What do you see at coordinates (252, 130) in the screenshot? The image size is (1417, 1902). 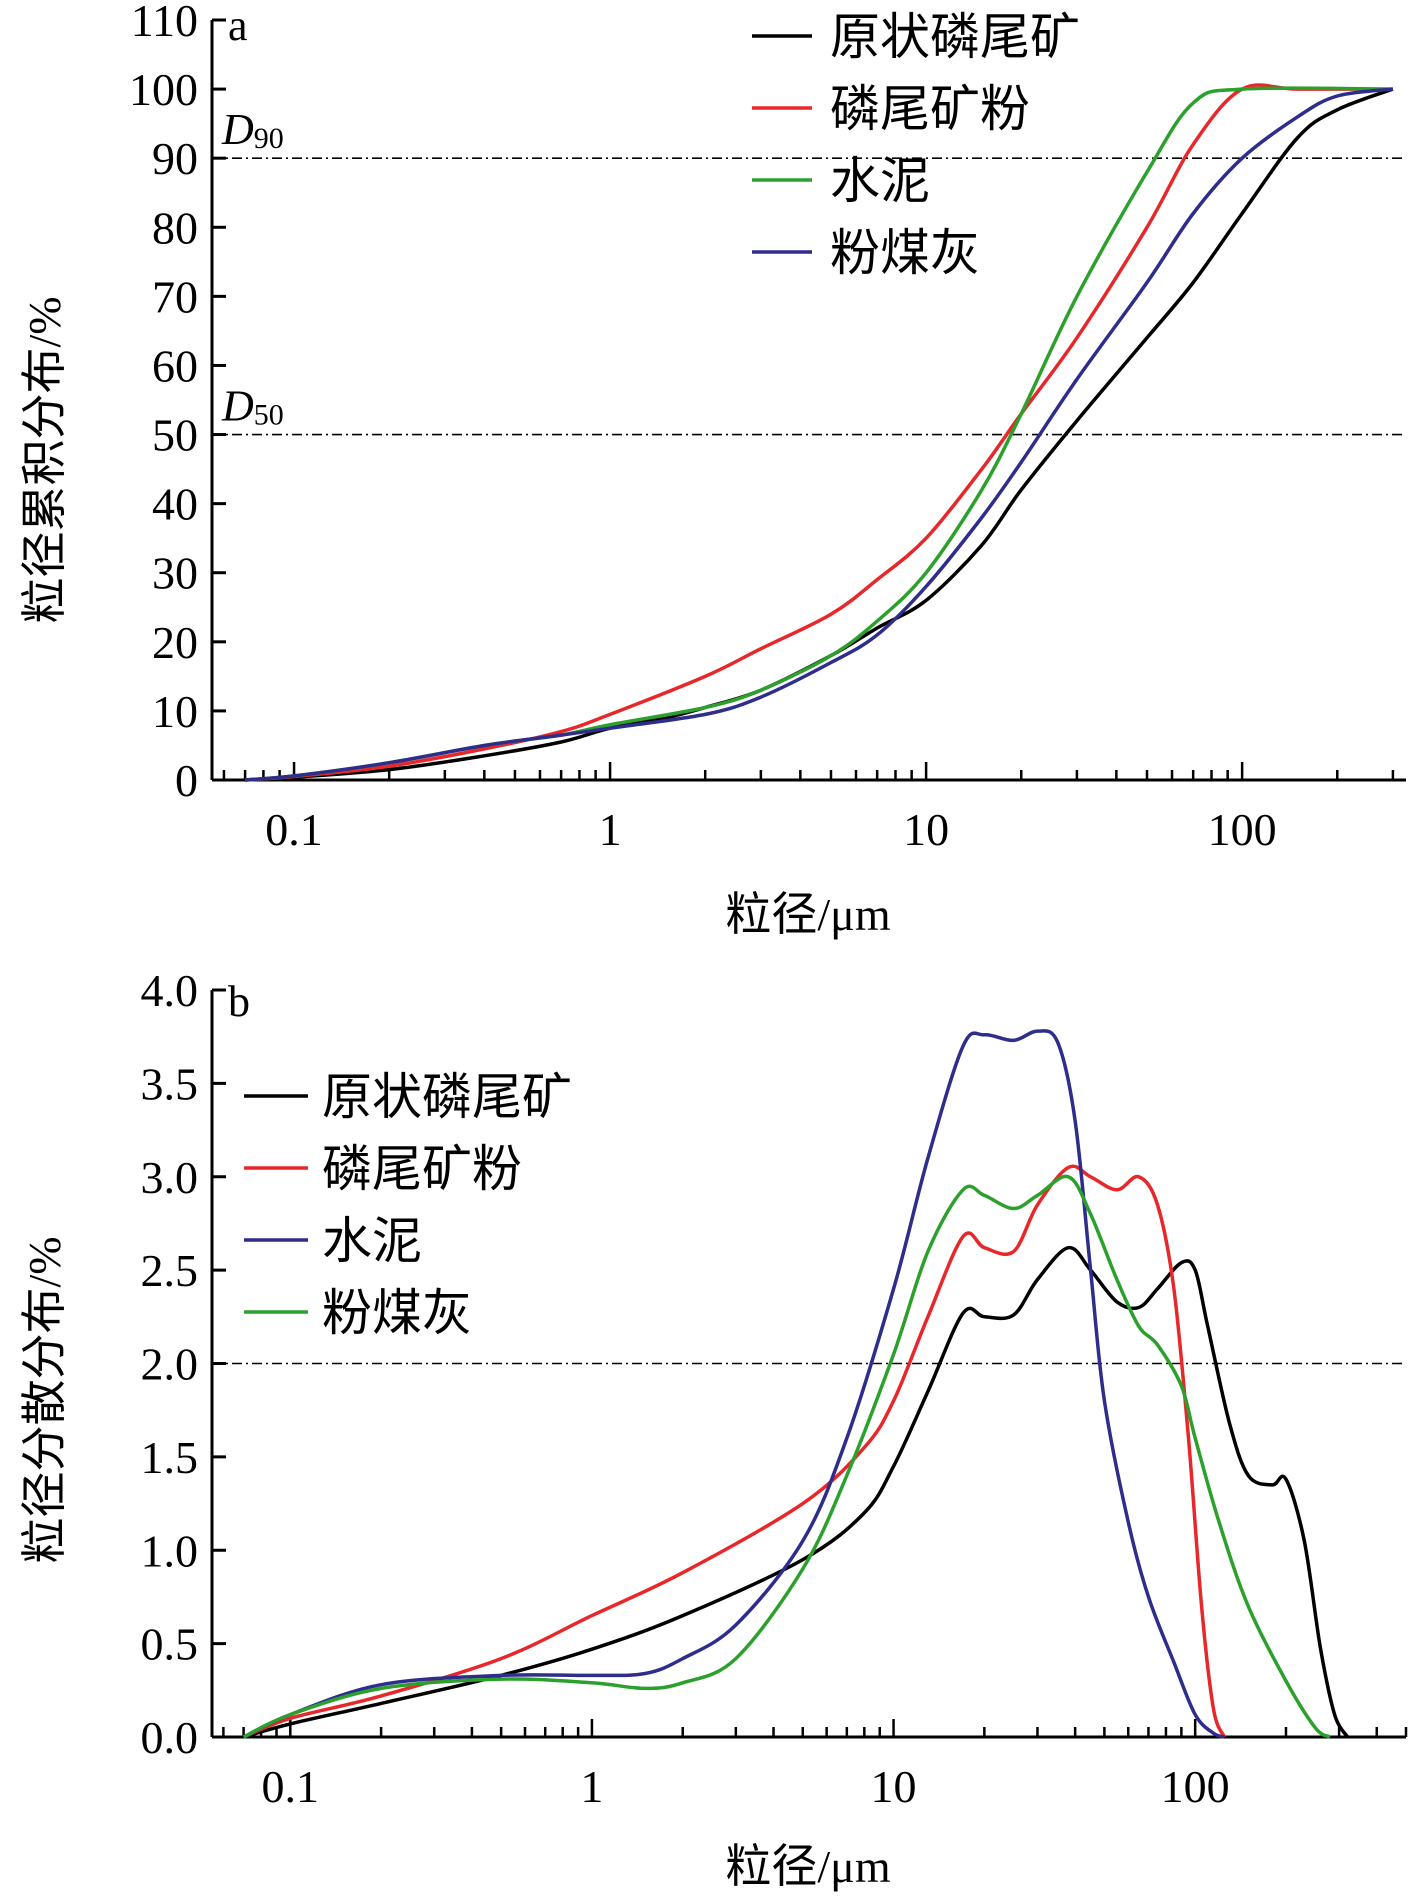 I see `panel-a-reference-label: D90` at bounding box center [252, 130].